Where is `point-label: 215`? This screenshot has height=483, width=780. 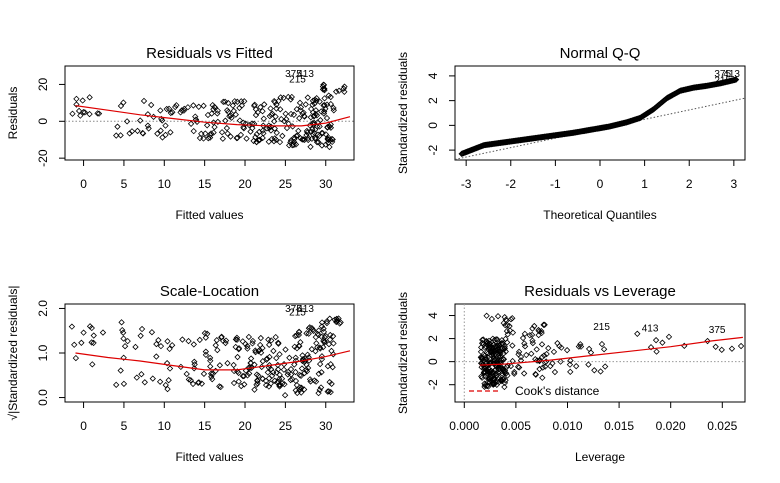
point-label: 215 is located at coordinates (722, 80).